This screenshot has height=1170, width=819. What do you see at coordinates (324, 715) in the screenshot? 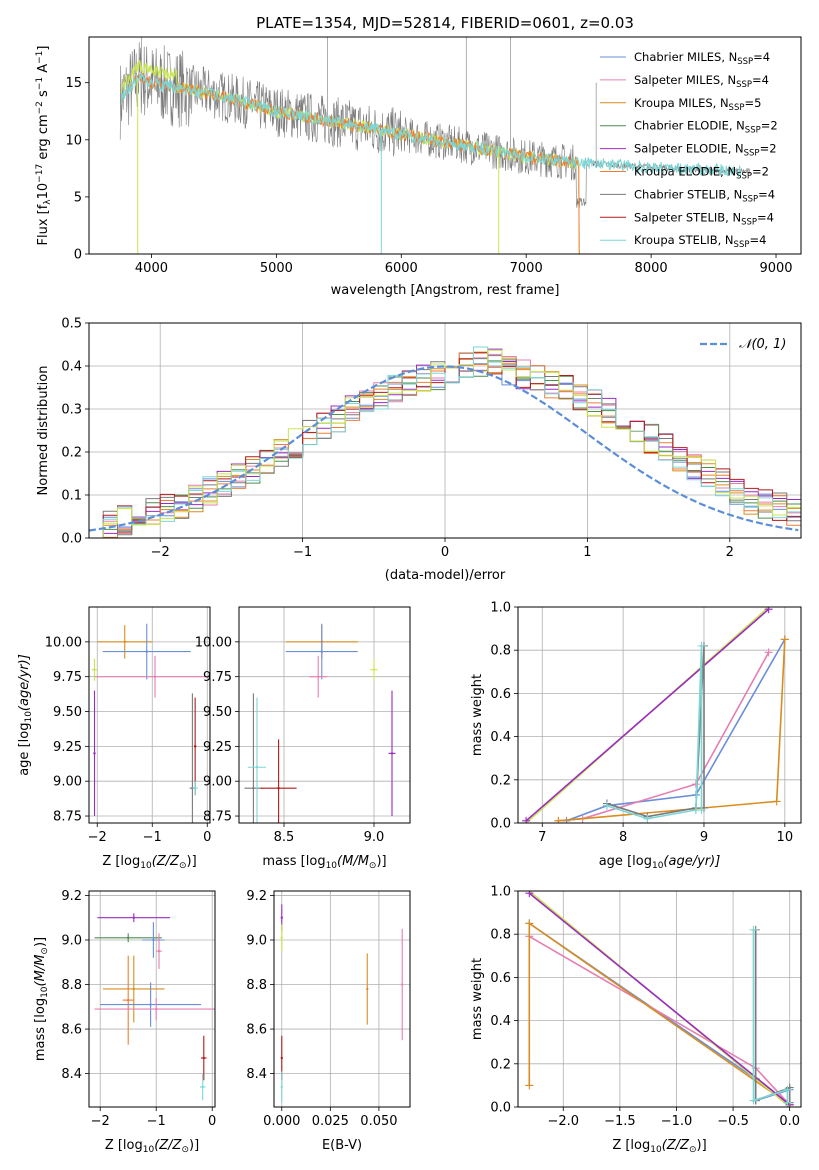
I see `grid` at bounding box center [324, 715].